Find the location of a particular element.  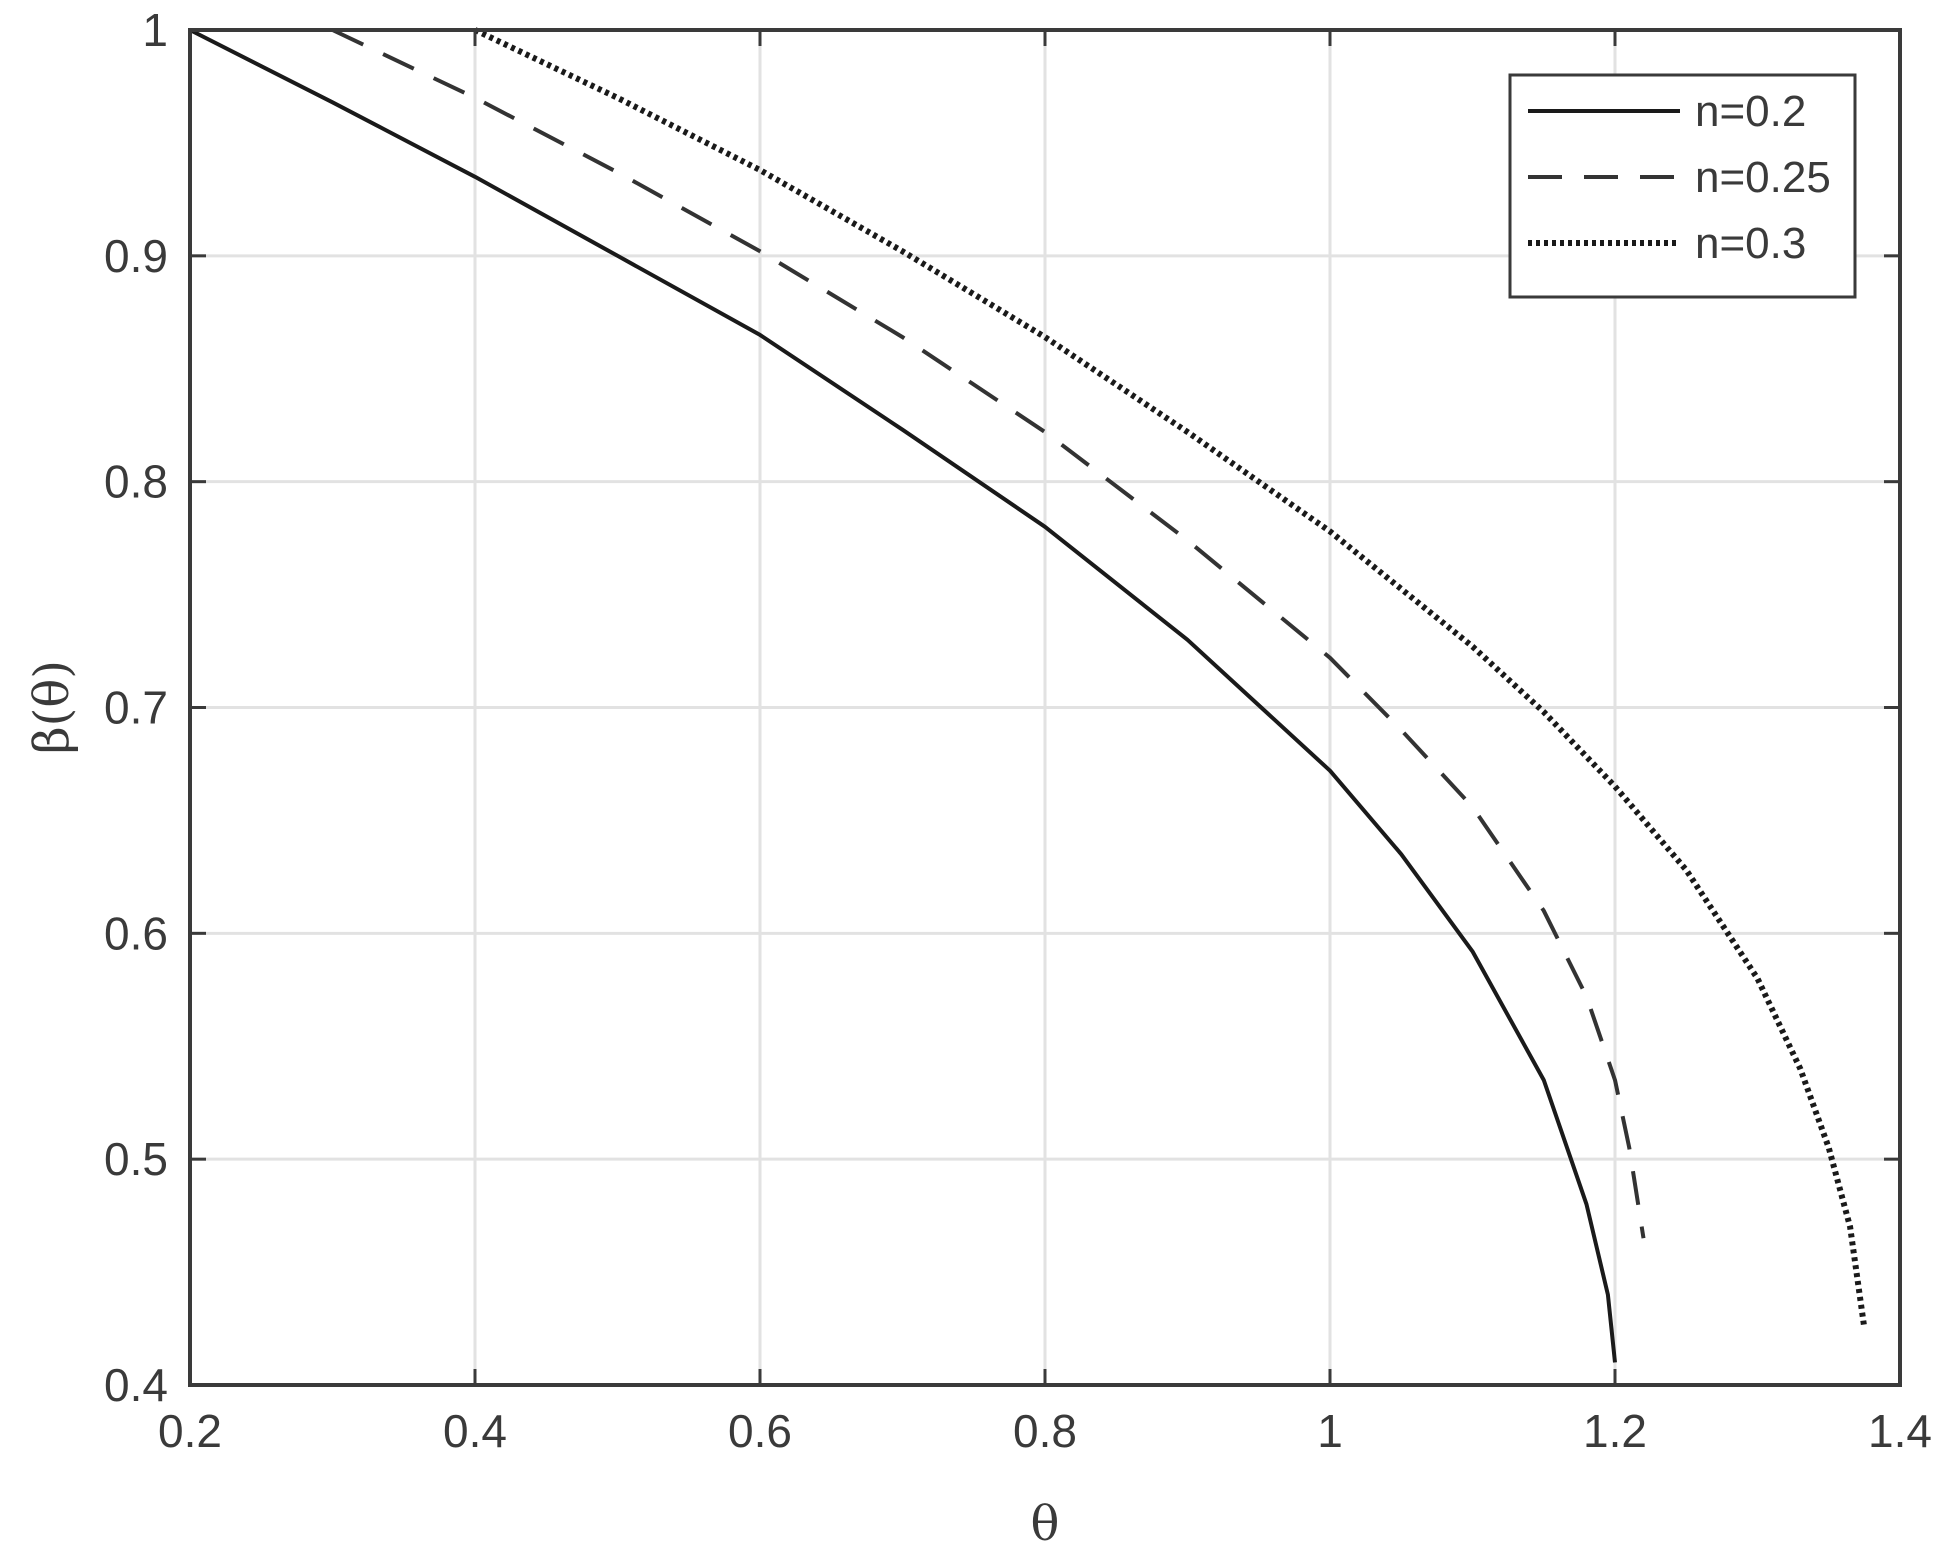

x-tick-label: 1.2 is located at coordinates (1615, 1431).